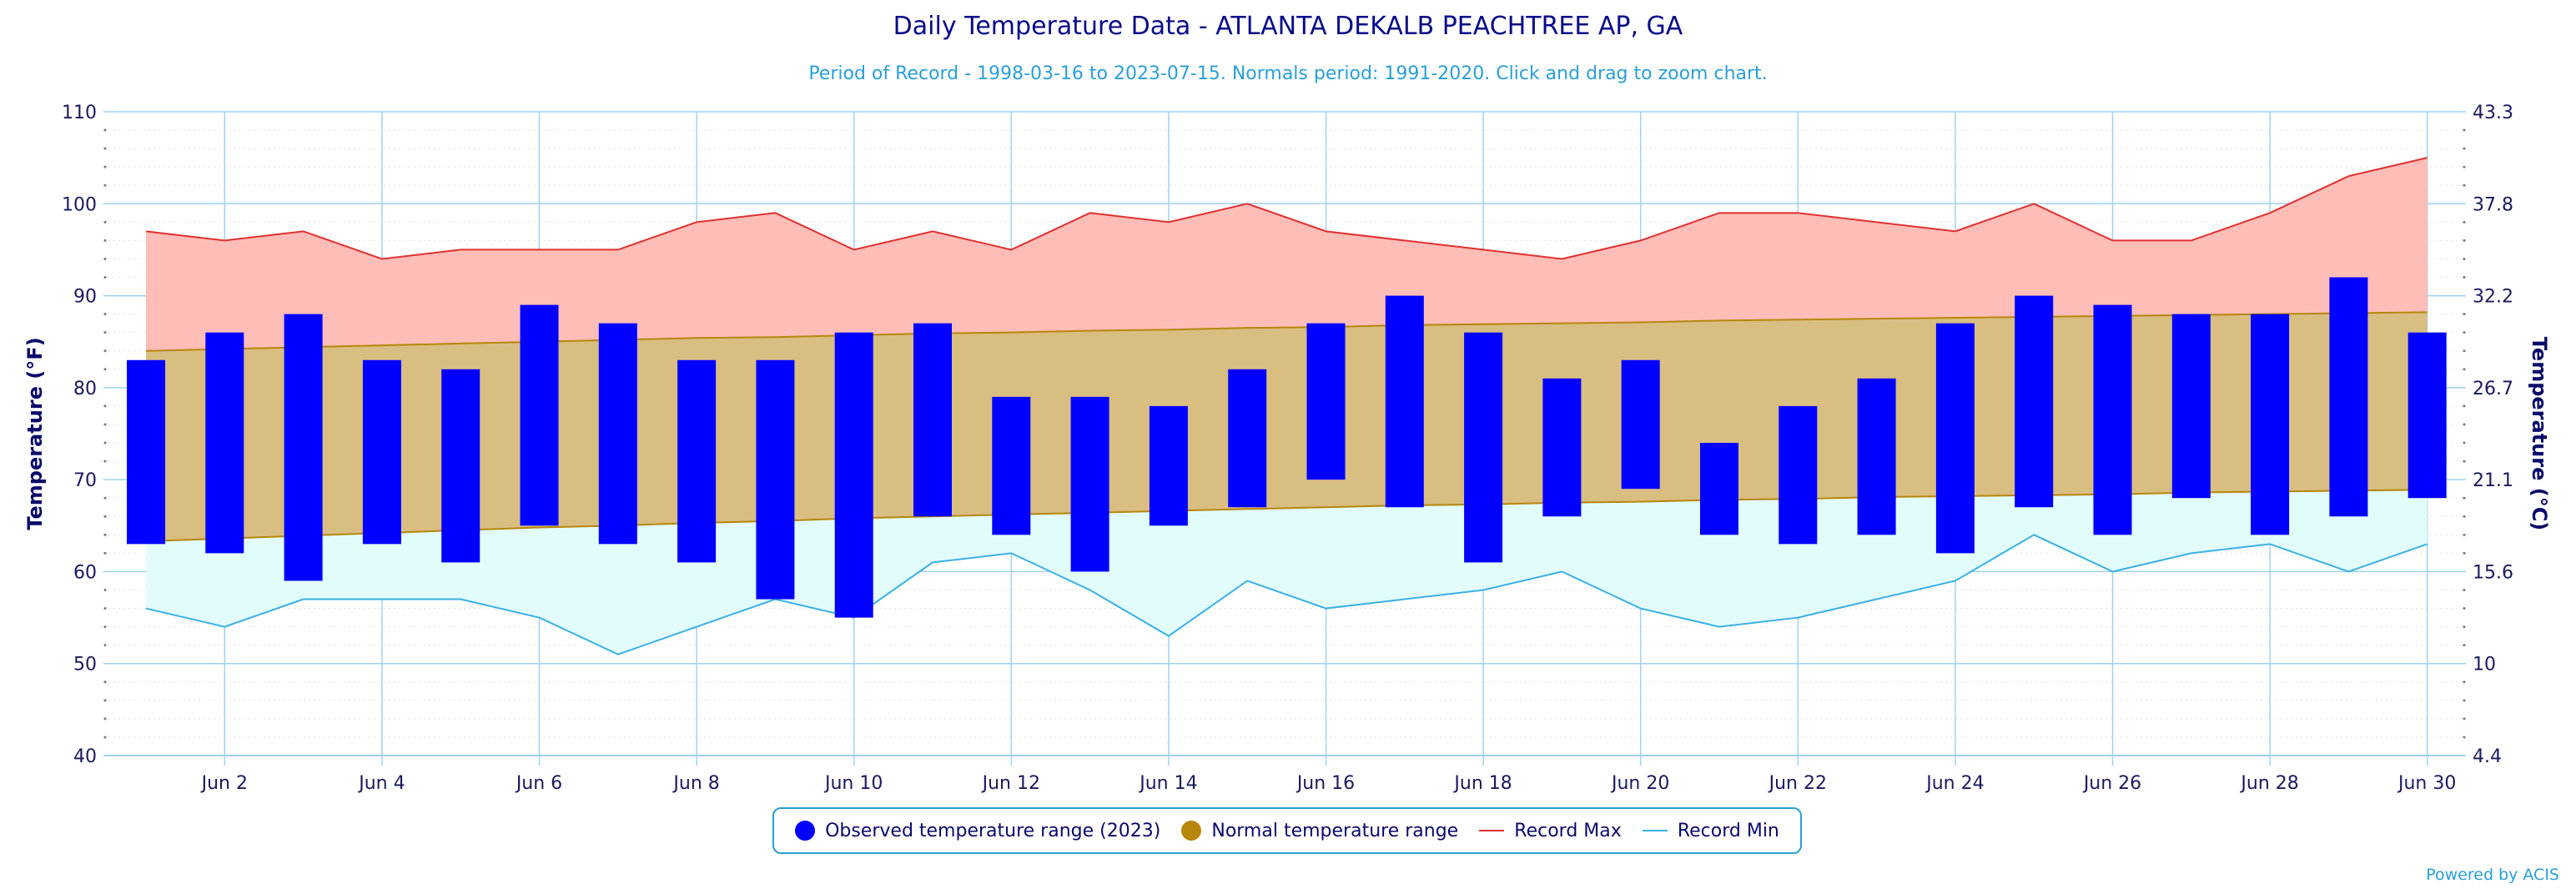 Image resolution: width=2576 pixels, height=889 pixels. Describe the element at coordinates (1010, 783) in the screenshot. I see `x-tick-label: Jun 12` at that location.